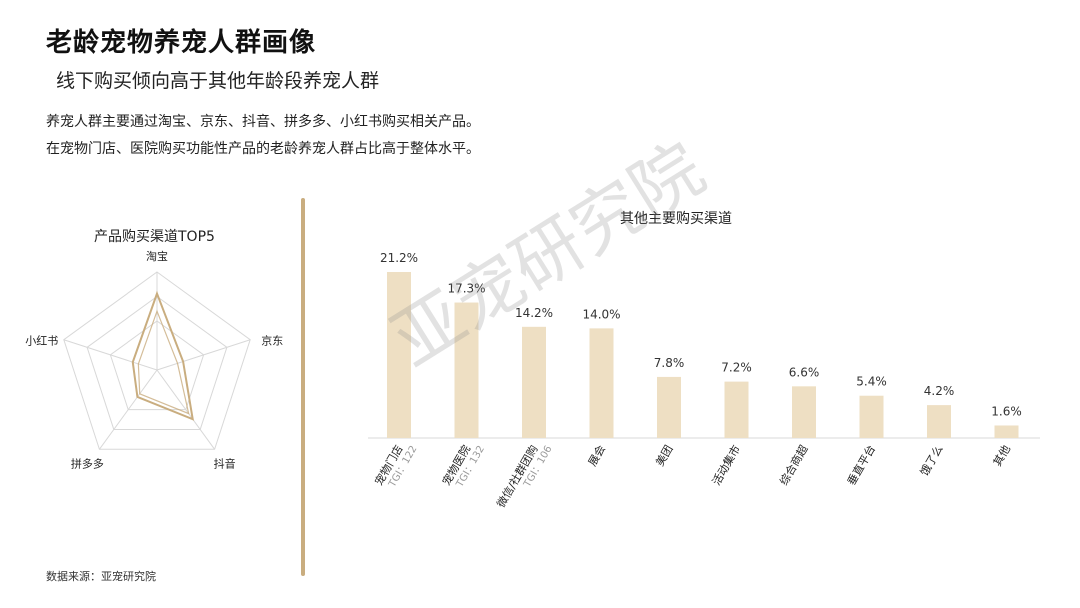  What do you see at coordinates (154, 237) in the screenshot?
I see `radar-chart-title: 产品购买渠道TOP5` at bounding box center [154, 237].